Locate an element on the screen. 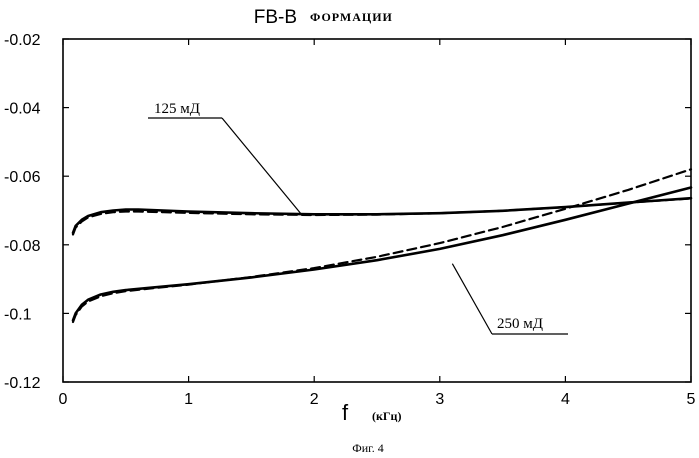  y-tick-label: -0.1 is located at coordinates (18, 314).